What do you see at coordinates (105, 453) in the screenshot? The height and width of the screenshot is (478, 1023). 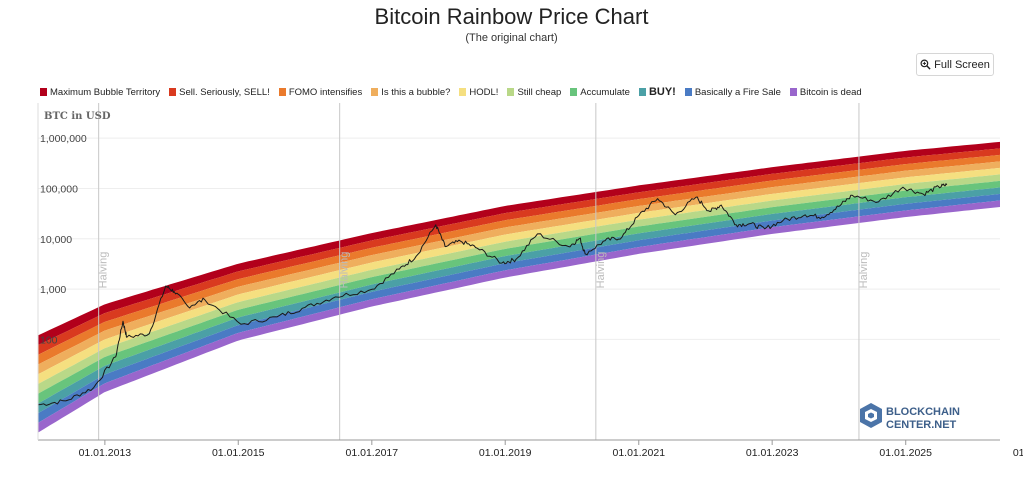 I see `x-tick-label: 01.01.2013` at bounding box center [105, 453].